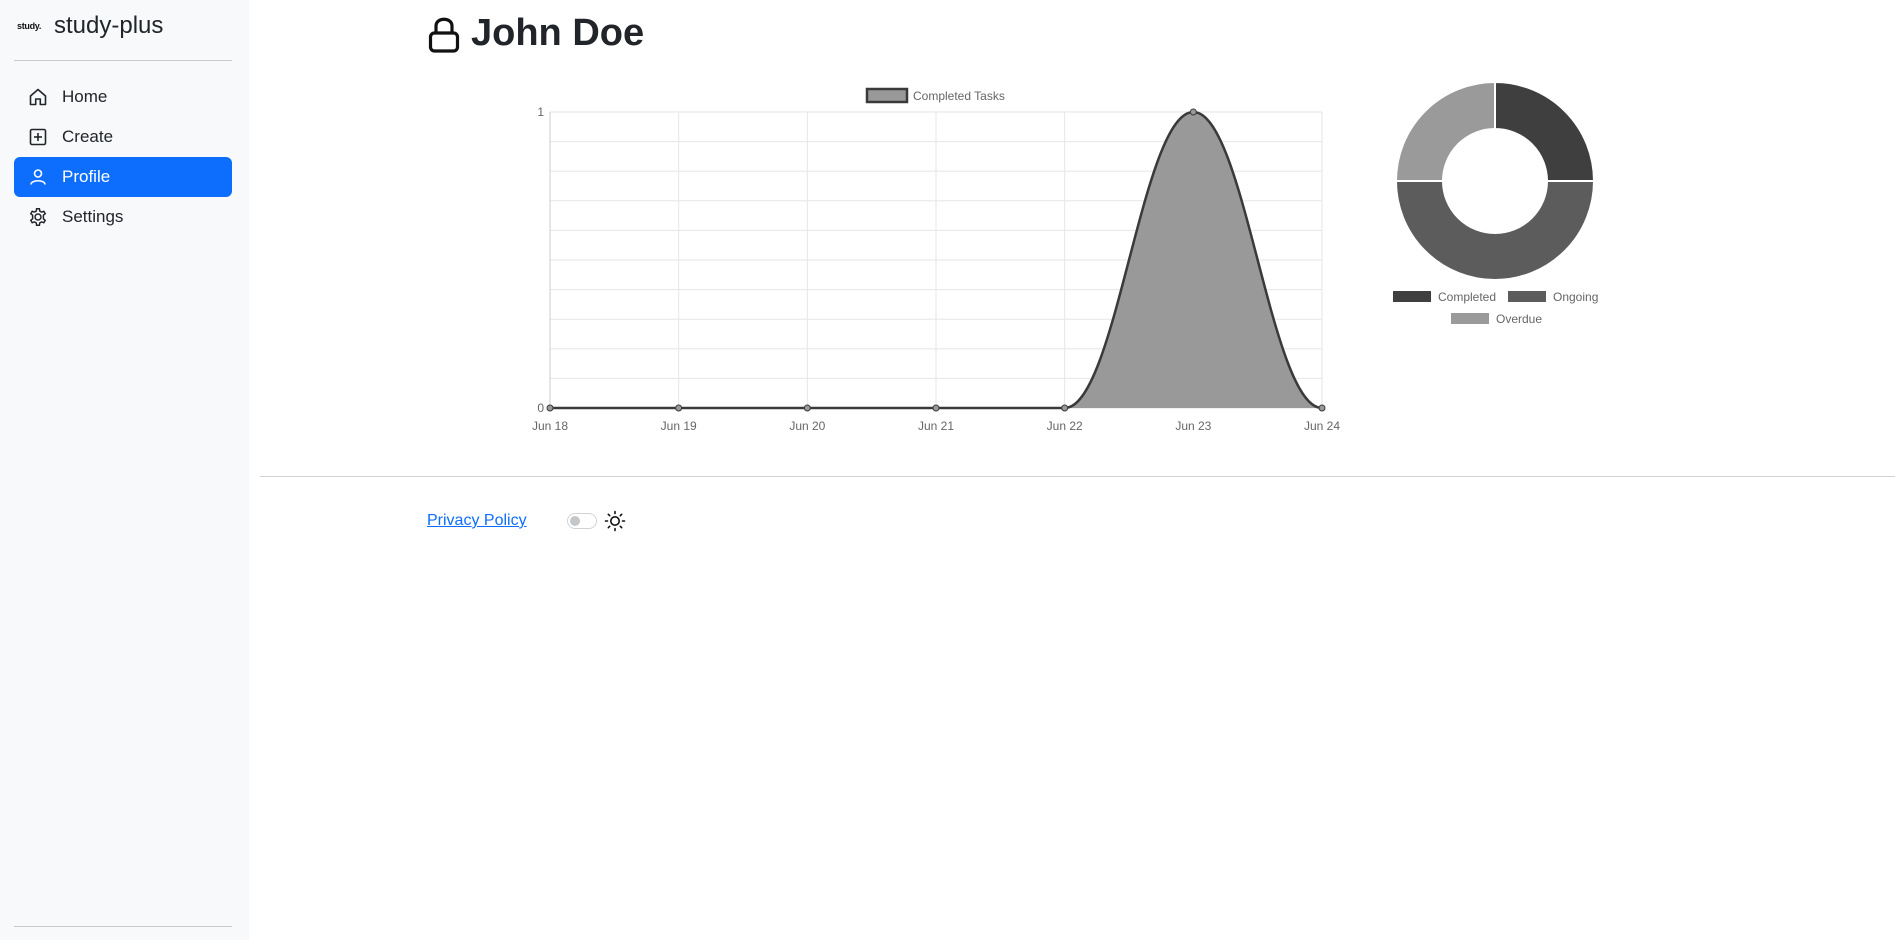  What do you see at coordinates (807, 426) in the screenshot?
I see `x-tick-label: Jun 20` at bounding box center [807, 426].